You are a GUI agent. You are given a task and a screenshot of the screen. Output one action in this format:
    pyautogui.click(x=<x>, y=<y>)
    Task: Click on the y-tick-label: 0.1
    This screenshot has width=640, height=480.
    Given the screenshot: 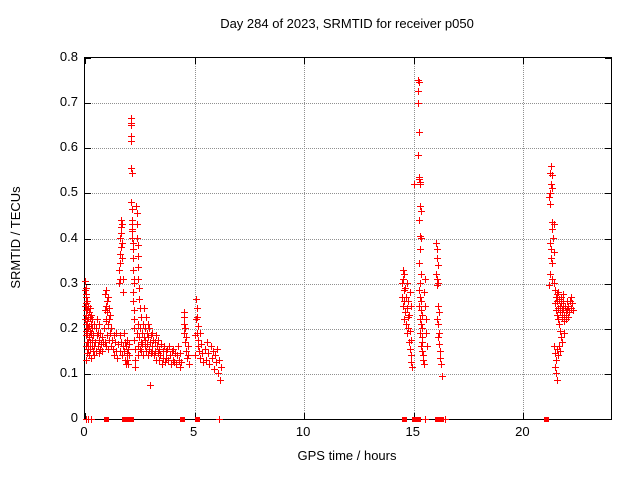 What is the action you would take?
    pyautogui.click(x=68, y=372)
    